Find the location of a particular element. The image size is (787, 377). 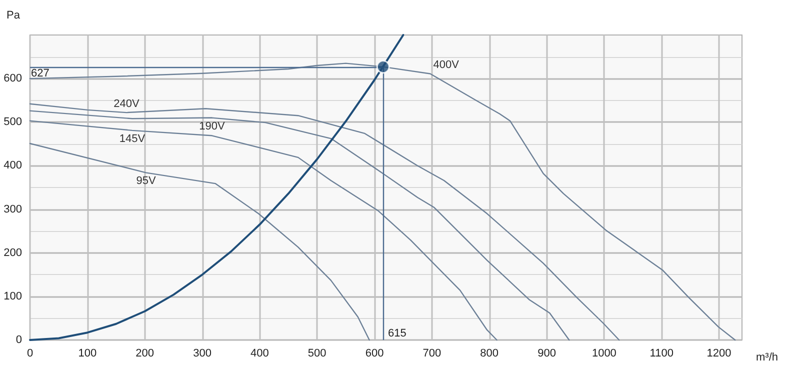

x-tick-label: 1000 is located at coordinates (604, 354).